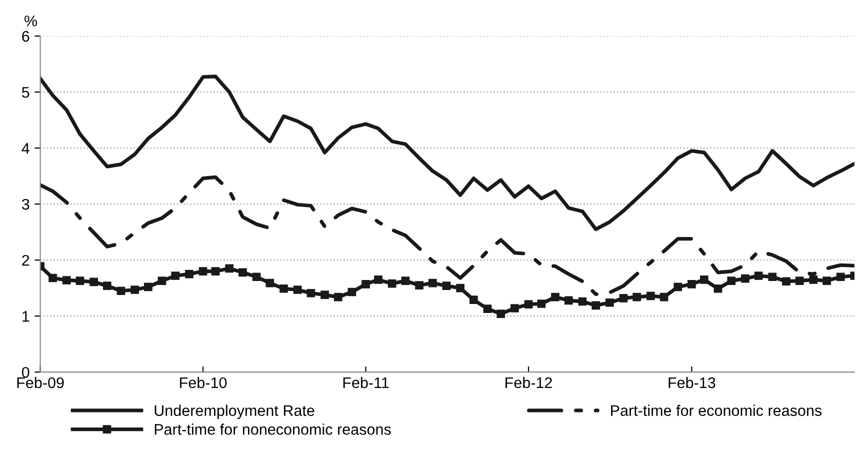  What do you see at coordinates (716, 410) in the screenshot?
I see `legend-label: Part-time for economic reasons` at bounding box center [716, 410].